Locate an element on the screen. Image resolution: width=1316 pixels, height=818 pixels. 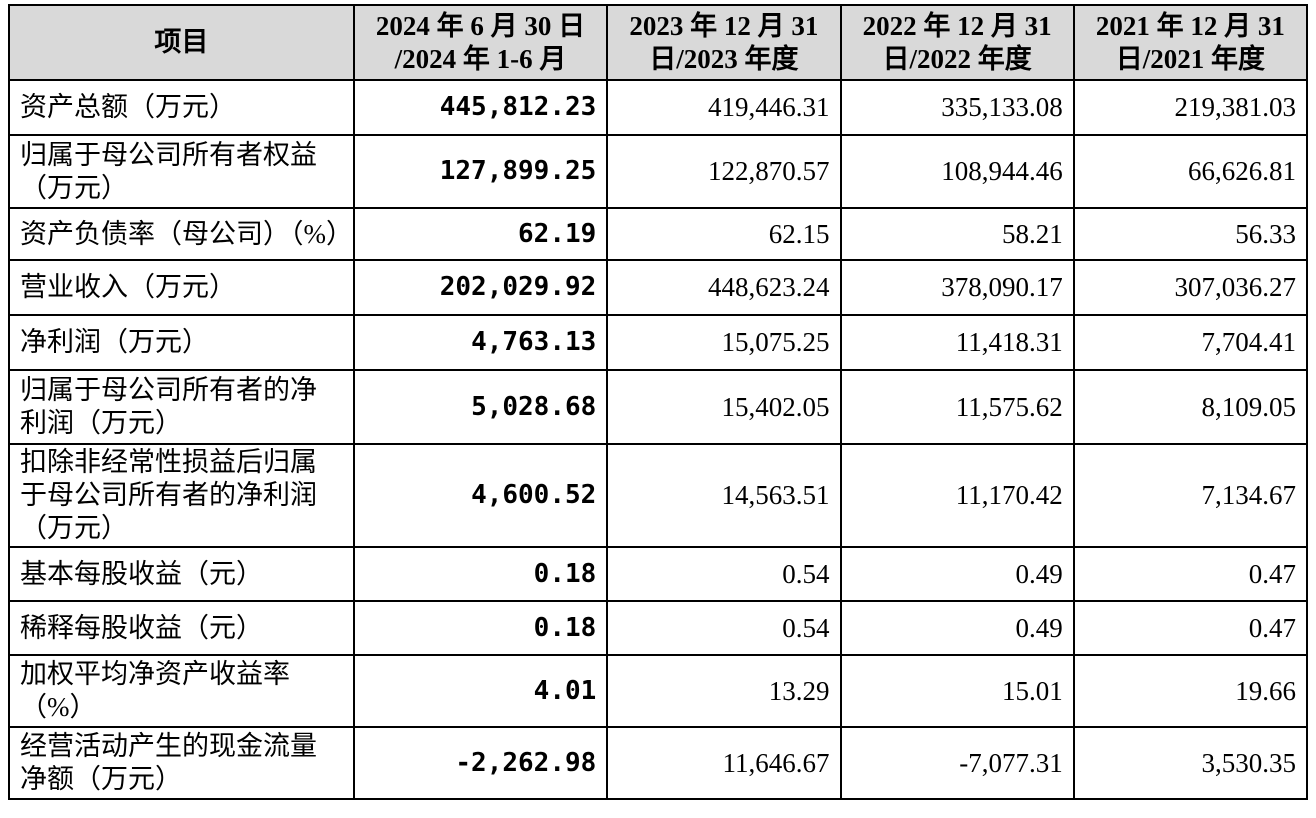
header-period-2021: 2021 年 12 月 31 日/2021 年度 is located at coordinates (1190, 42).